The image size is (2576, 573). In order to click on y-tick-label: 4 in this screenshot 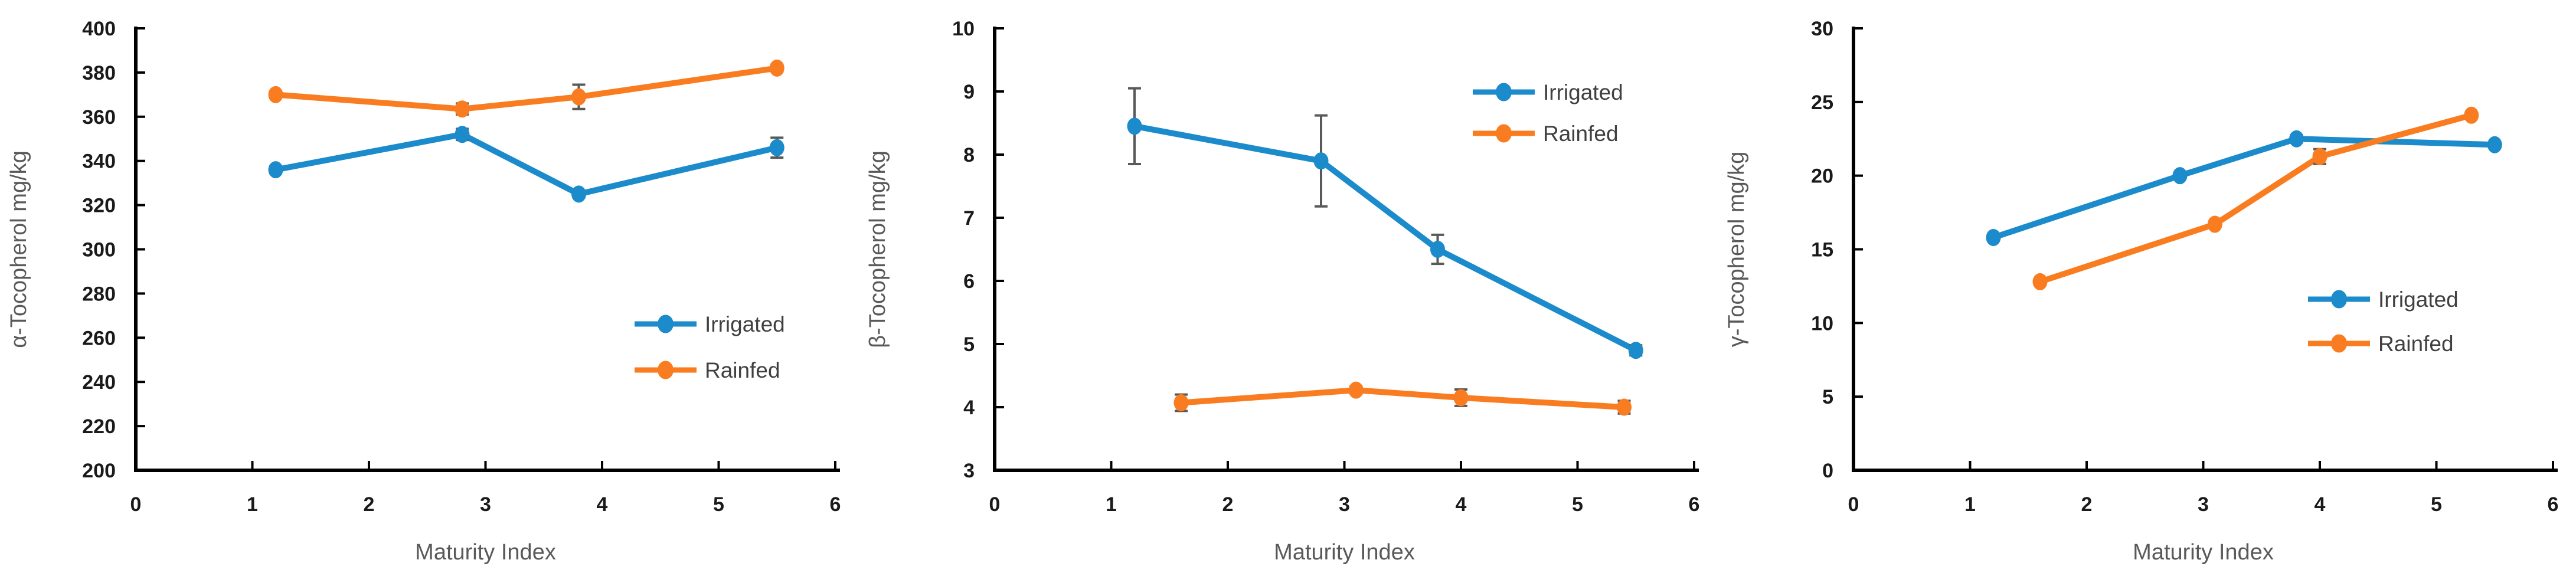, I will do `click(969, 408)`.